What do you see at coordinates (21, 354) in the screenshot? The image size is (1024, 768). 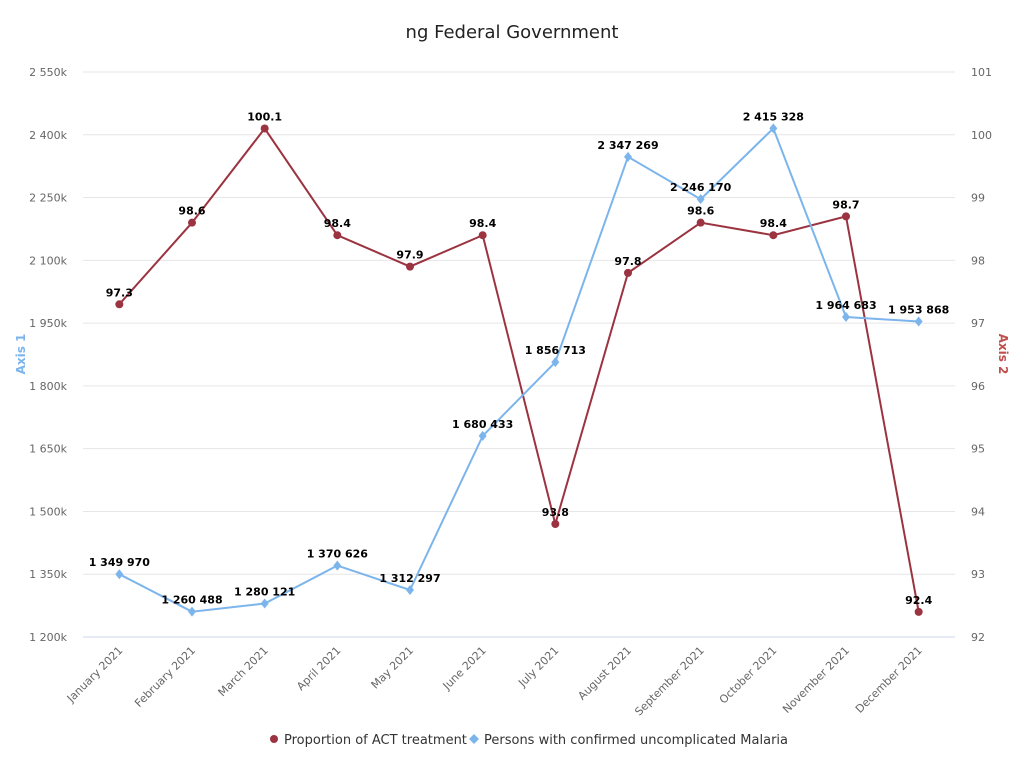 I see `left-axis-title: Axis 1` at bounding box center [21, 354].